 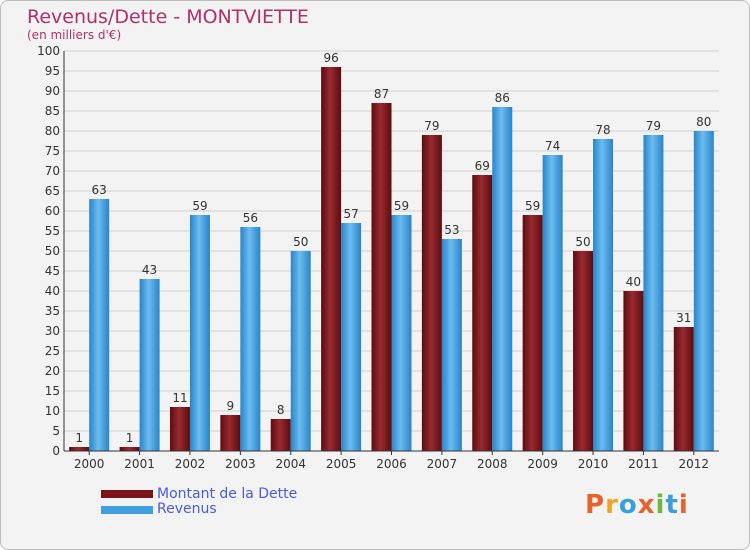 What do you see at coordinates (552, 146) in the screenshot?
I see `data-label: 74` at bounding box center [552, 146].